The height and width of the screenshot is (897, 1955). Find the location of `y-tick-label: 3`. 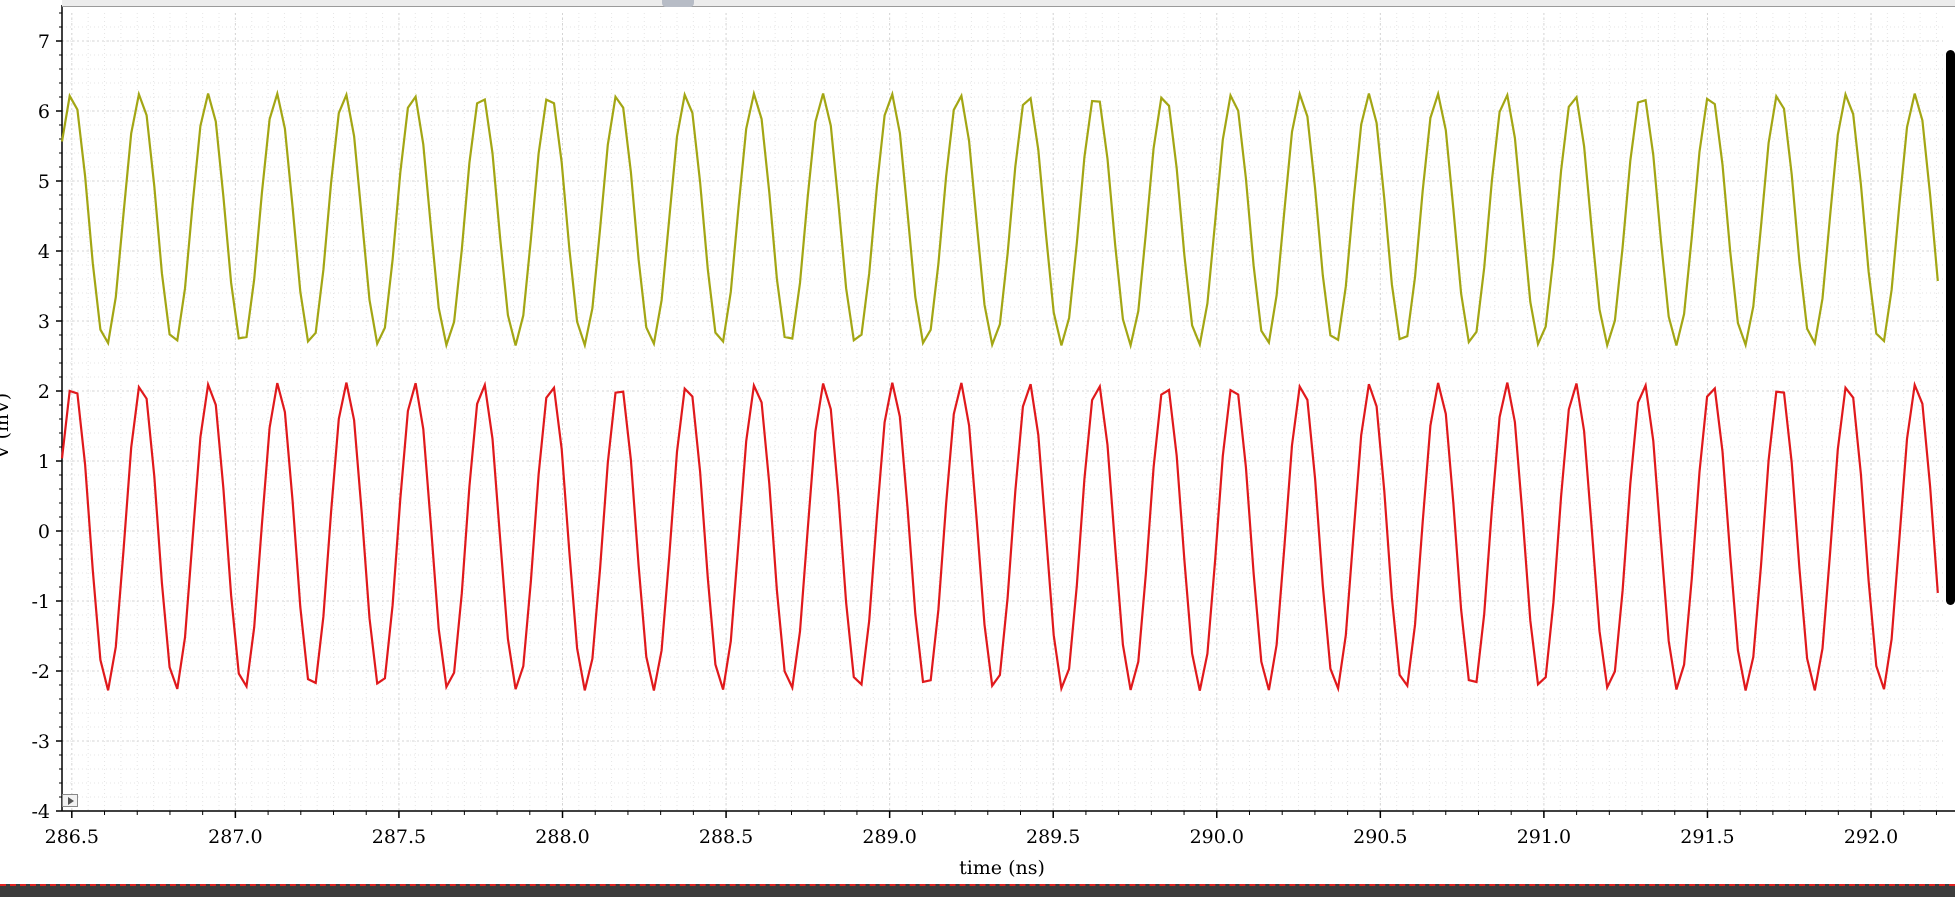

y-tick-label: 3 is located at coordinates (44, 322).